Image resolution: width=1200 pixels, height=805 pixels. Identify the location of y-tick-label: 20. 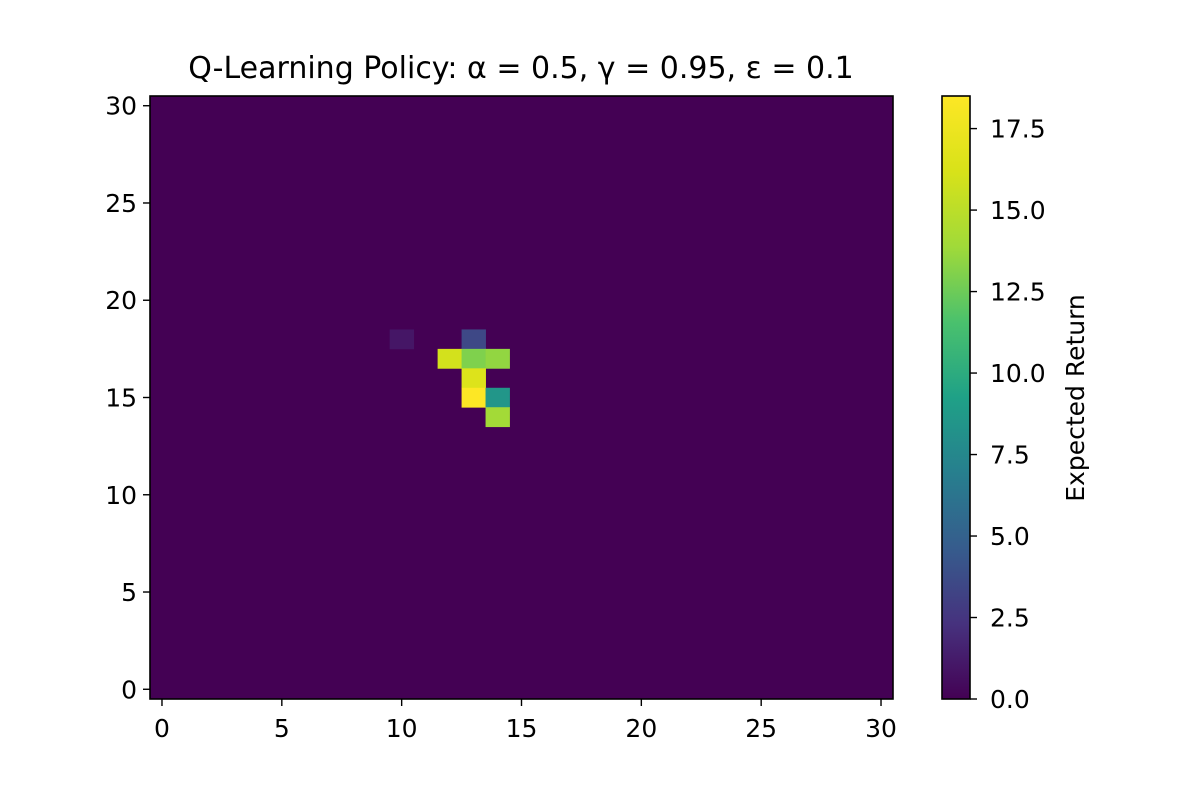
(121, 300).